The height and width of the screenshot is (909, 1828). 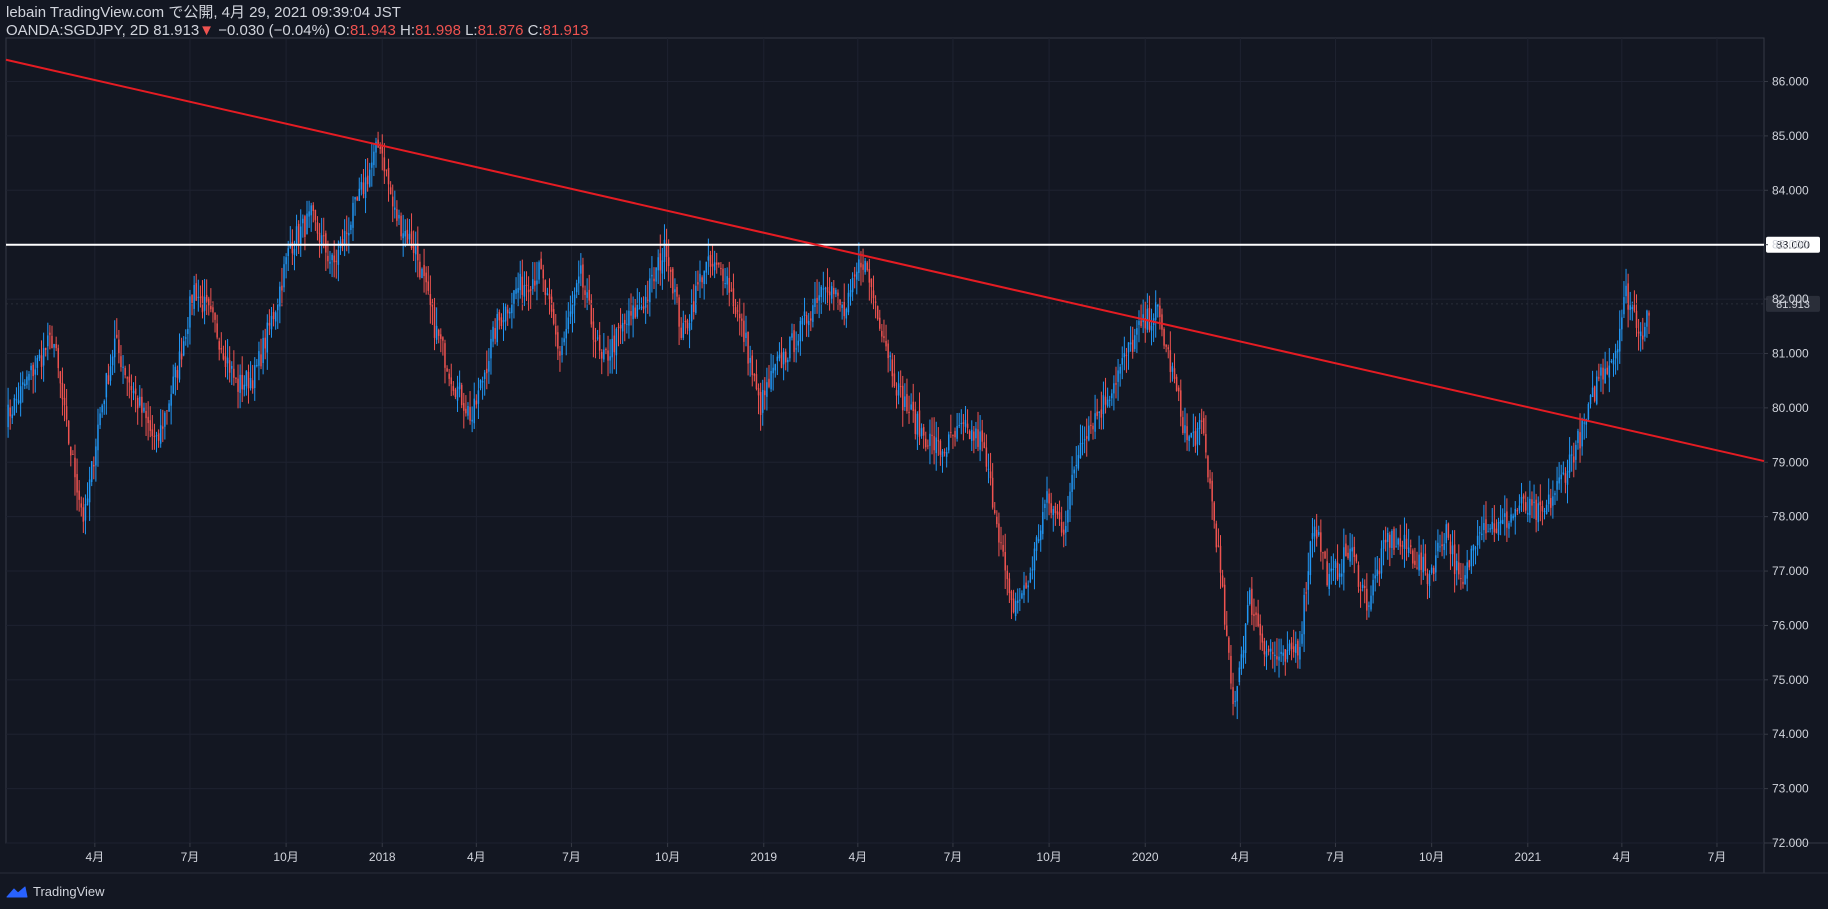 What do you see at coordinates (1790, 789) in the screenshot?
I see `price-tick-label: 73.000` at bounding box center [1790, 789].